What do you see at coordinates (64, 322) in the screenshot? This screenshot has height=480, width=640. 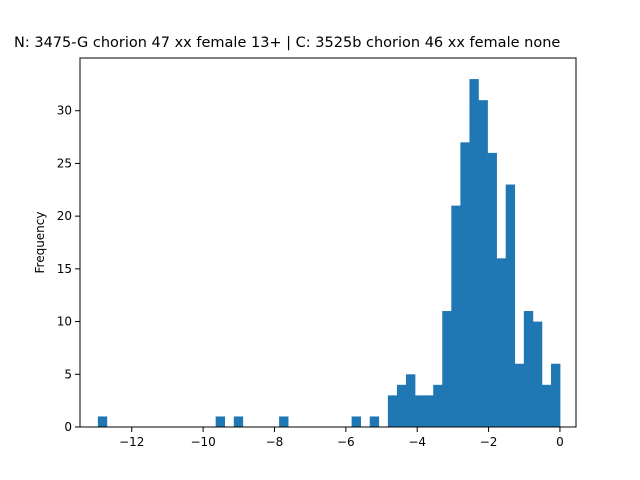 I see `y-tick-label: 10` at bounding box center [64, 322].